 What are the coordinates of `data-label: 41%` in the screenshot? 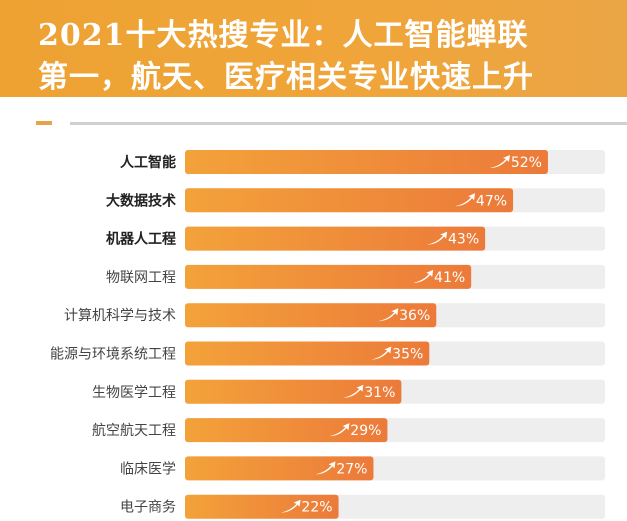 It's located at (449, 278).